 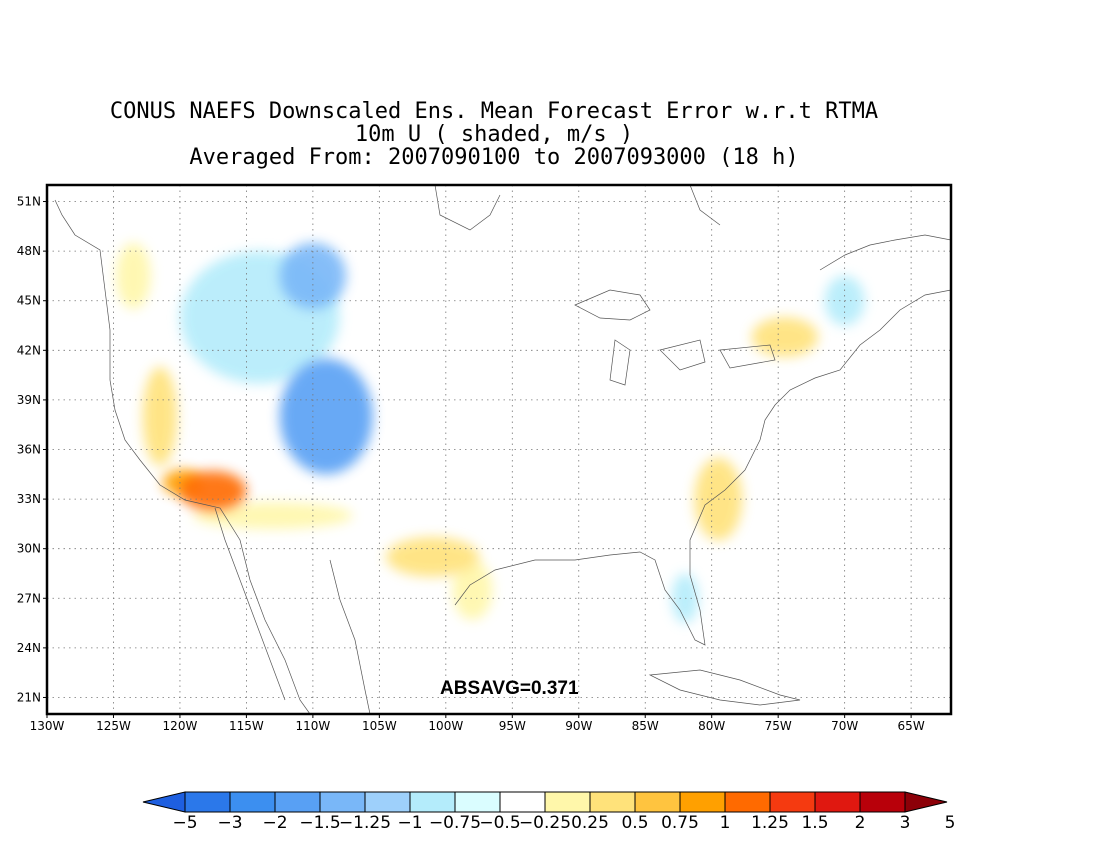 I want to click on lon-tick-label: 105W, so click(x=379, y=726).